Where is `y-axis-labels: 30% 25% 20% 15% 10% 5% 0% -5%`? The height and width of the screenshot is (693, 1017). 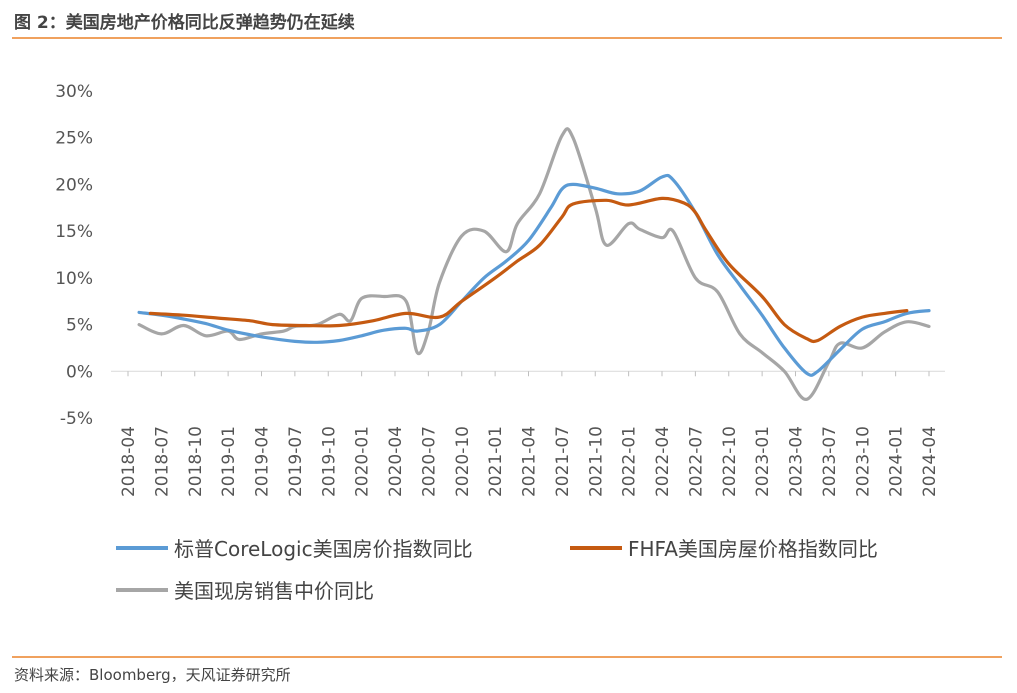
y-axis-labels: 30% 25% 20% 15% 10% 5% 0% -5% is located at coordinates (74, 255).